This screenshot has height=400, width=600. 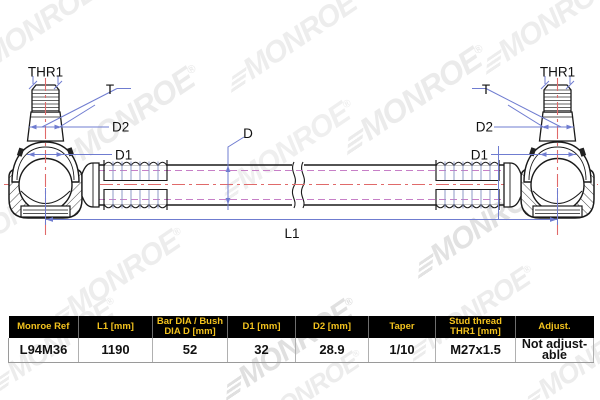 What do you see at coordinates (88, 158) in the screenshot?
I see `left-ball-joint` at bounding box center [88, 158].